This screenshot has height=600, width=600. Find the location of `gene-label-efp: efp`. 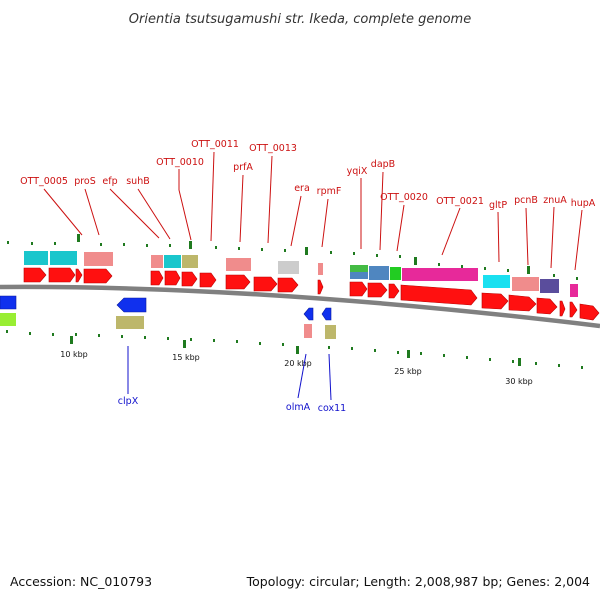

gene-label-efp: efp is located at coordinates (109, 181).